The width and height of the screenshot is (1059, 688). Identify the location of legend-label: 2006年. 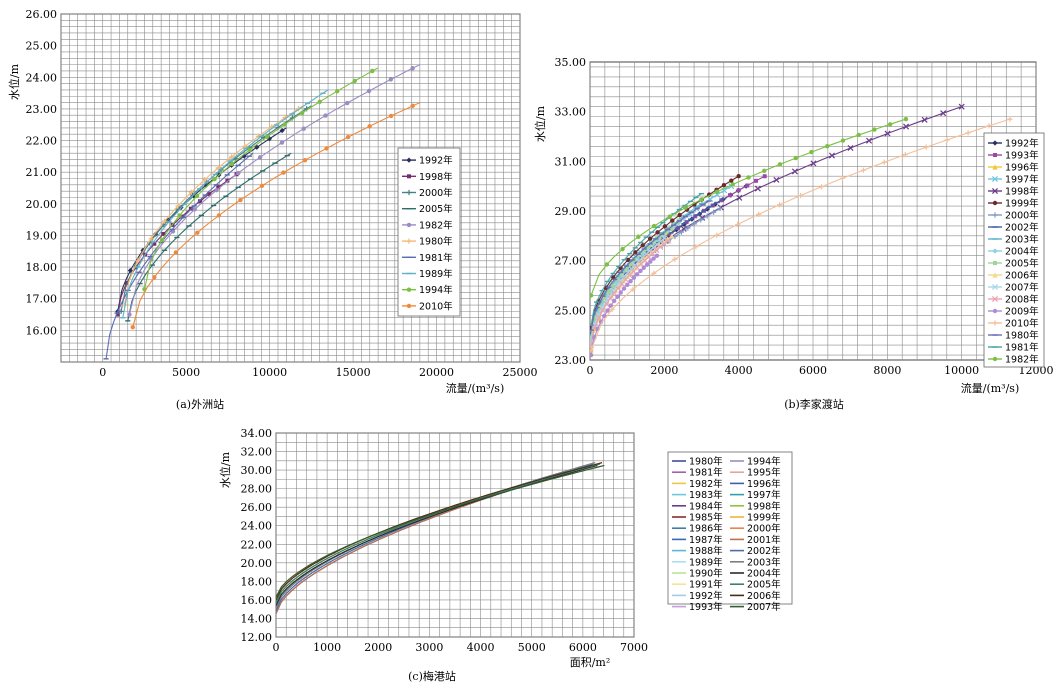
(1022, 276).